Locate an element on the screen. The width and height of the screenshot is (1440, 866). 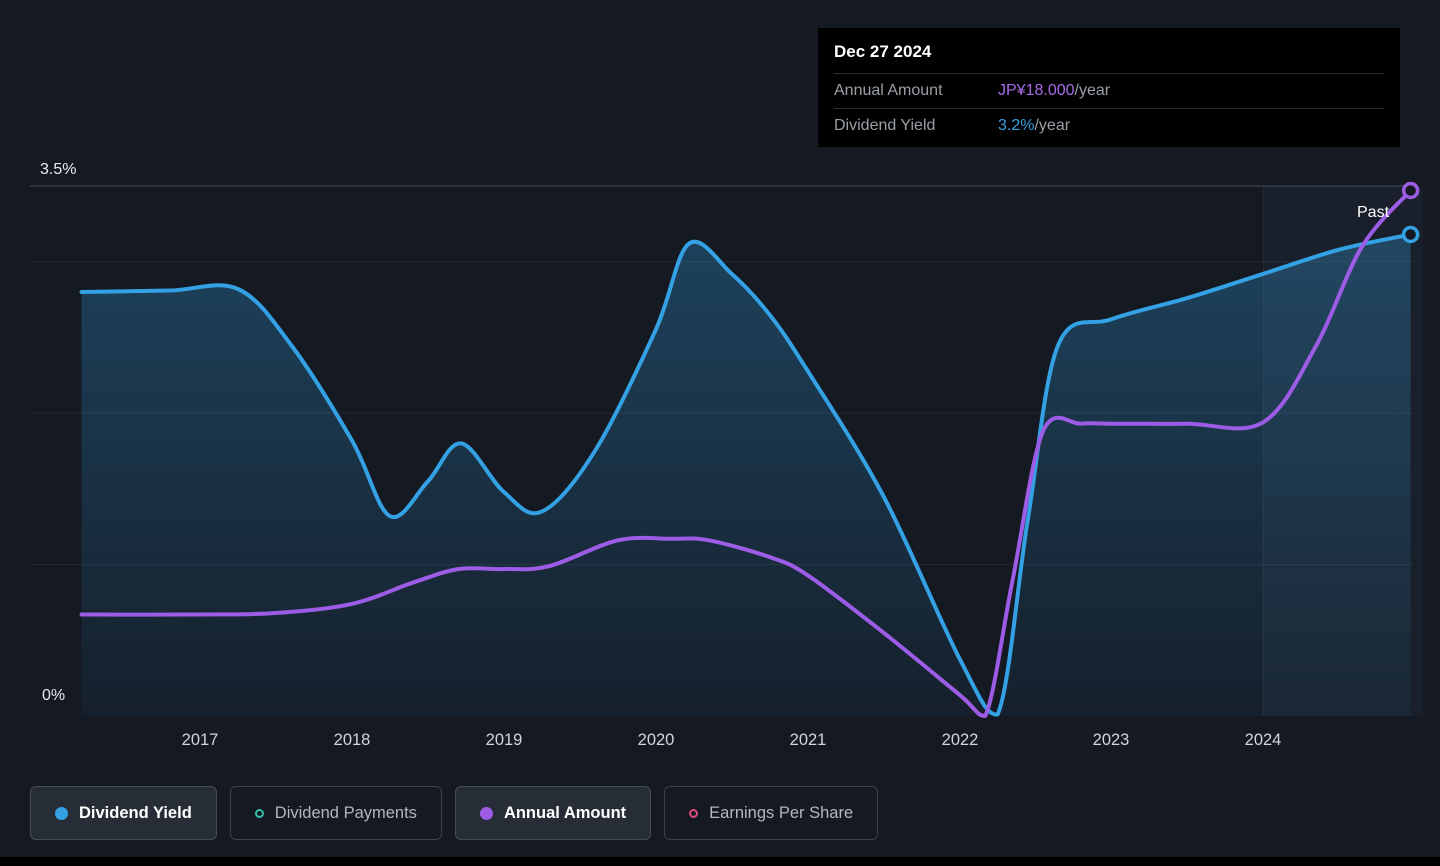
legend-dividend-yield: Dividend Yield is located at coordinates (123, 813).